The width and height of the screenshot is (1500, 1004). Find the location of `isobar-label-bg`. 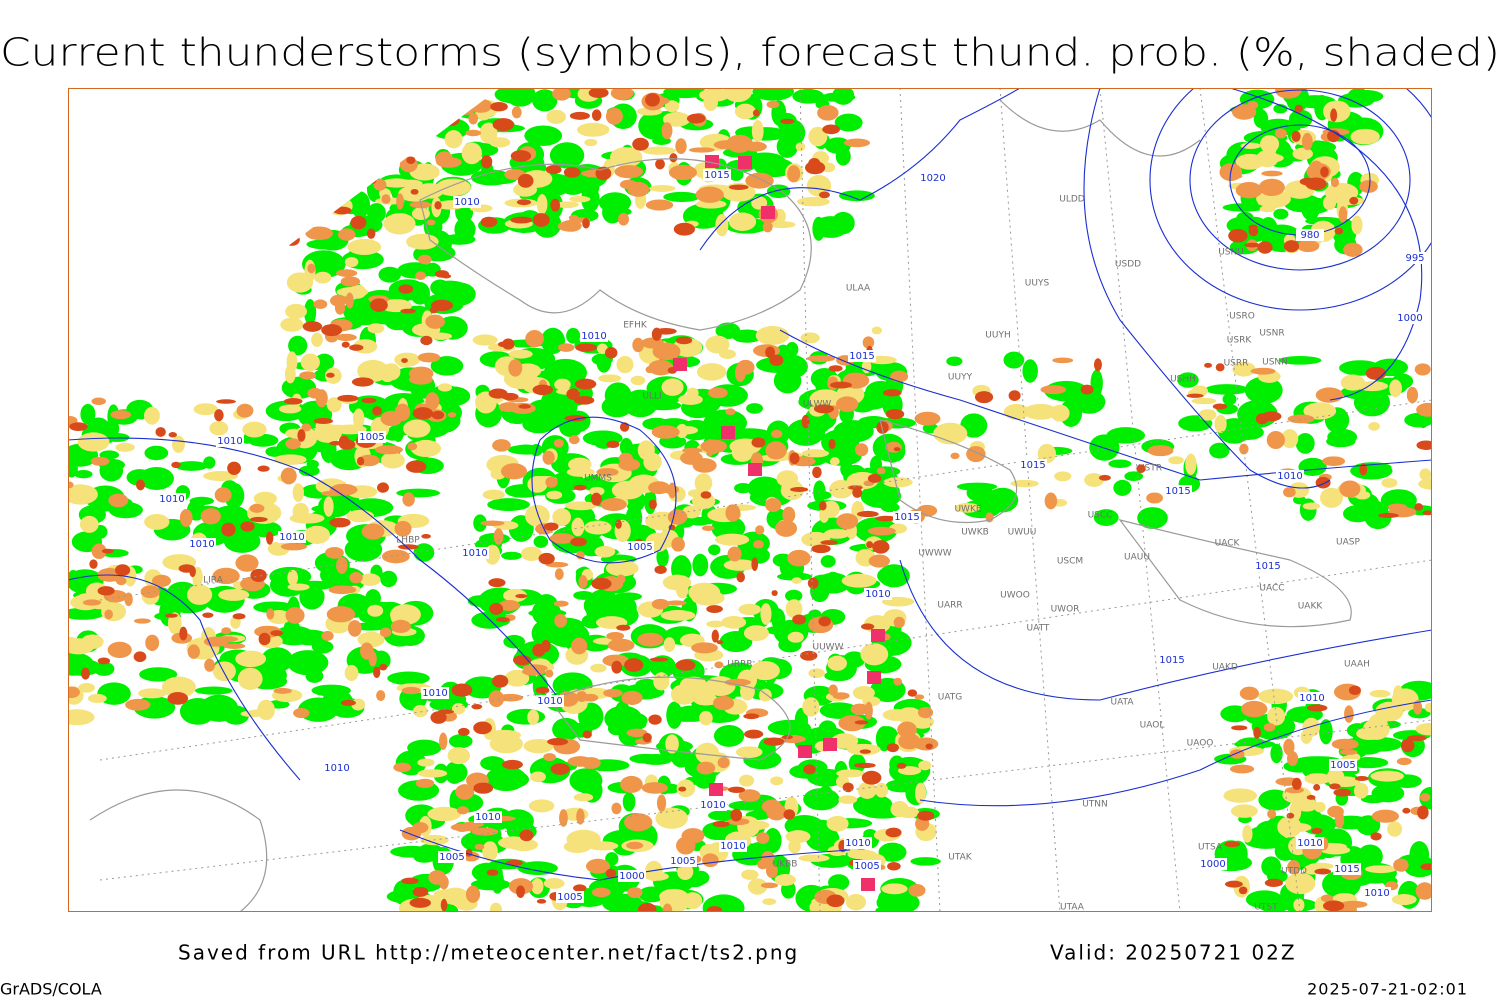

isobar-label-bg is located at coordinates (172, 499).